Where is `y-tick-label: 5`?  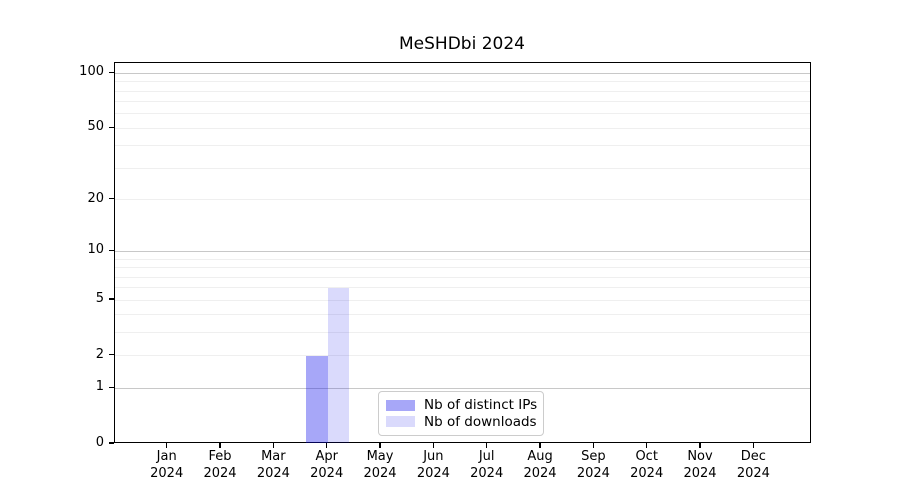 y-tick-label: 5 is located at coordinates (99, 299).